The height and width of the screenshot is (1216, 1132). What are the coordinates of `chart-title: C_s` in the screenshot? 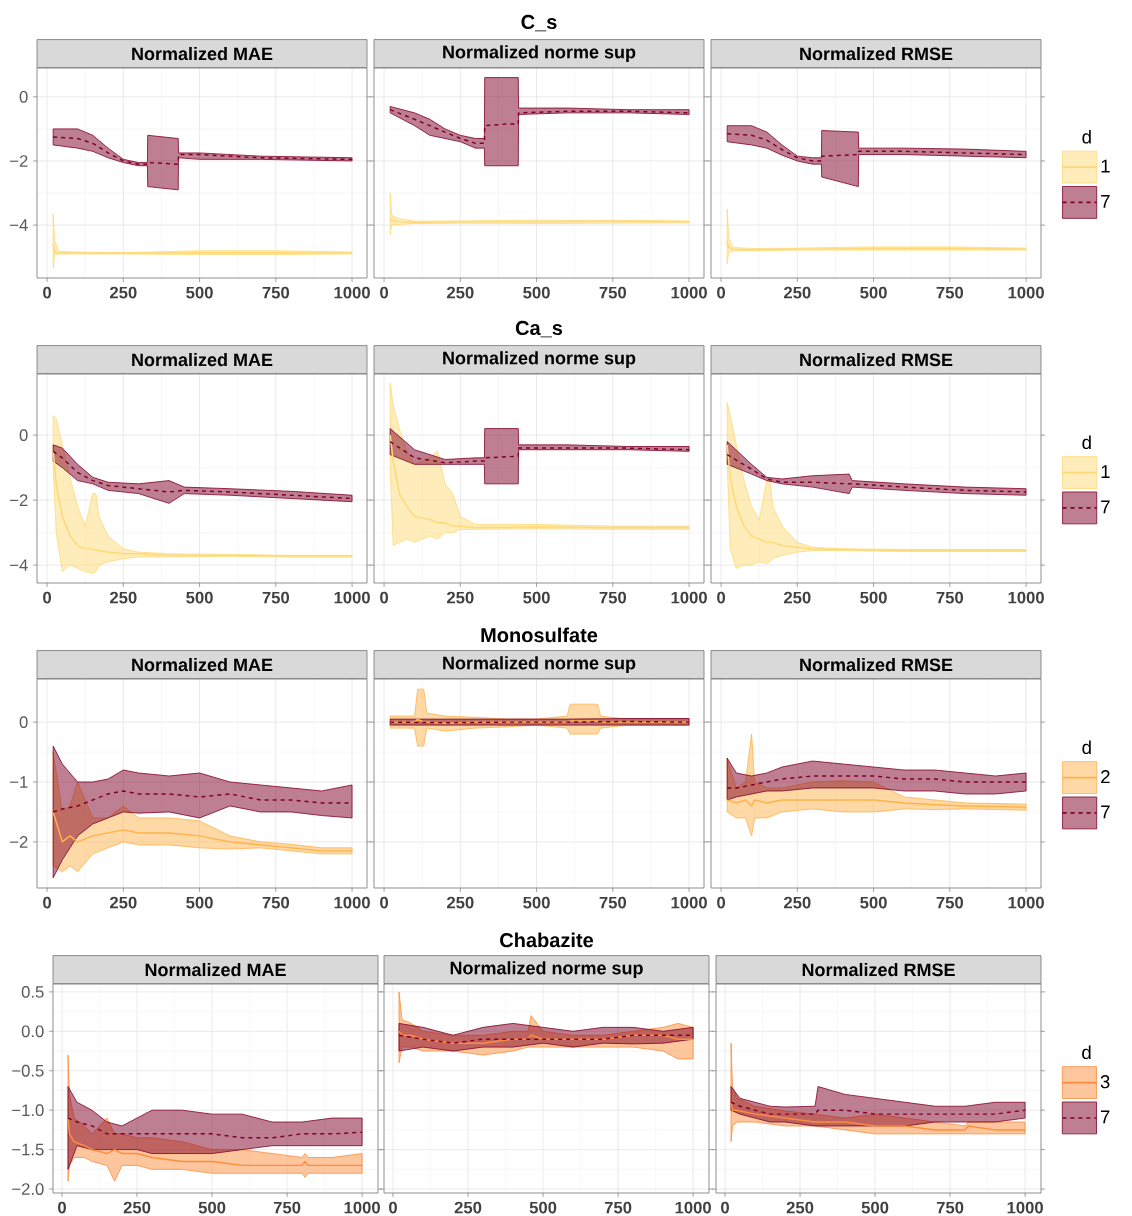 It's located at (539, 23).